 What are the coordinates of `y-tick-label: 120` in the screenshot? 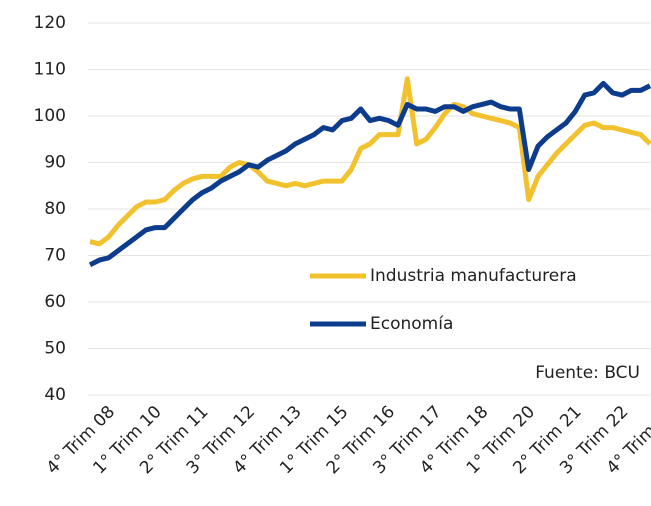 It's located at (50, 23).